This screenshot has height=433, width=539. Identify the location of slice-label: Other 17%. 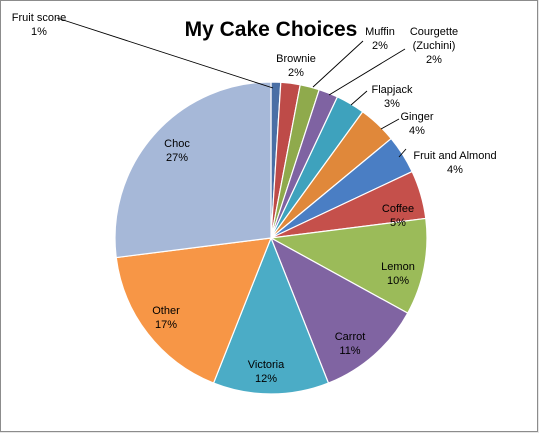
(166, 318).